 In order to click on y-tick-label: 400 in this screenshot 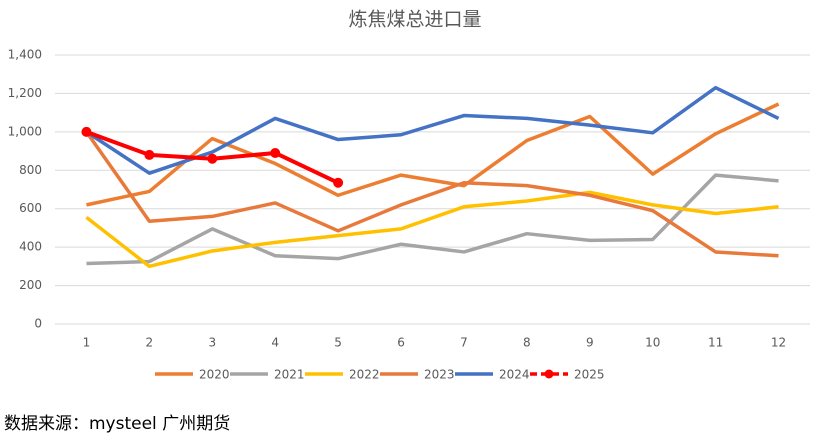, I will do `click(30, 247)`.